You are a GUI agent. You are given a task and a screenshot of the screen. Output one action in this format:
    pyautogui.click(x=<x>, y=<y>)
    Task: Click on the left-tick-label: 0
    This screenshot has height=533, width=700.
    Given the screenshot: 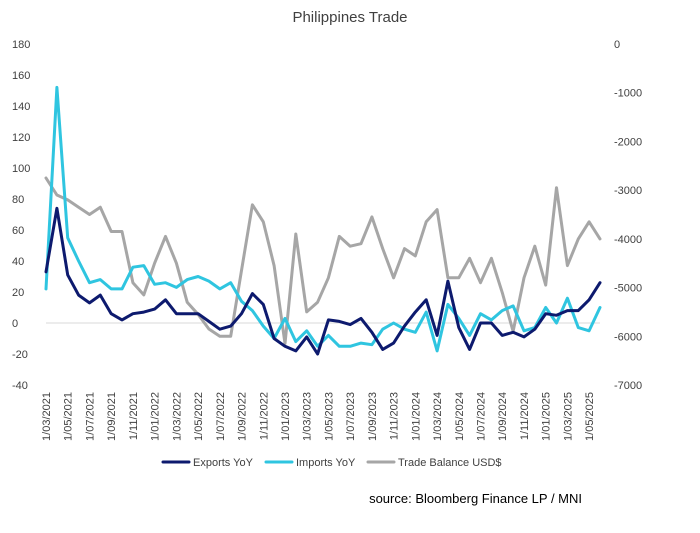 What is the action you would take?
    pyautogui.click(x=15, y=324)
    